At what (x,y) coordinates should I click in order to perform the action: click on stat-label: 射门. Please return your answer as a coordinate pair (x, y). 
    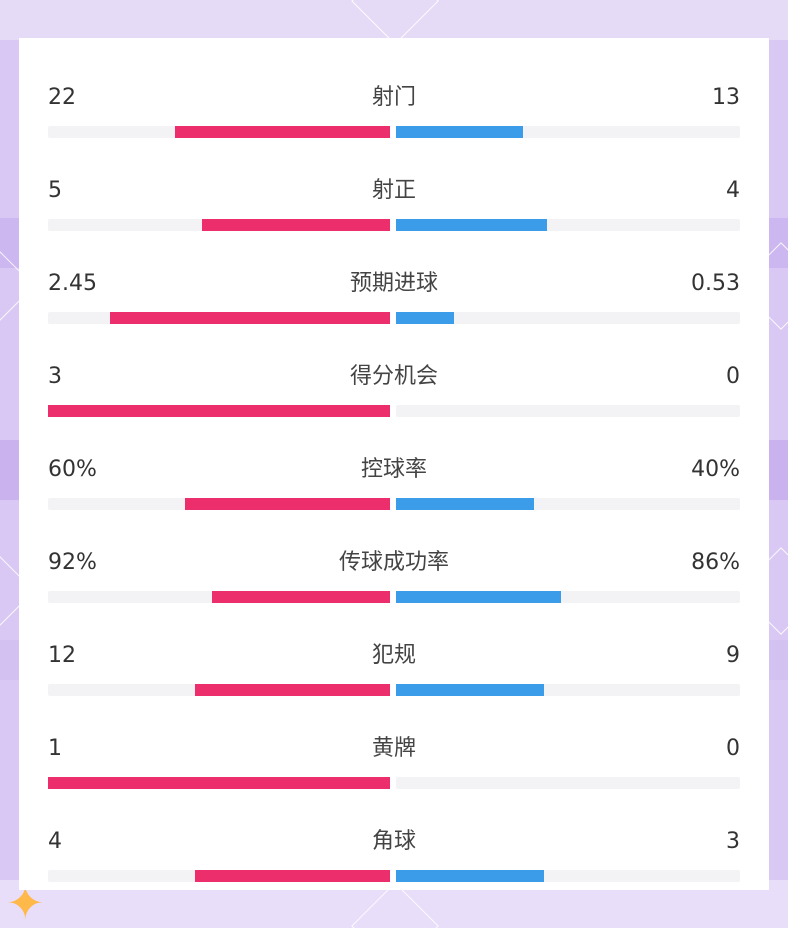
    Looking at the image, I should click on (393, 97).